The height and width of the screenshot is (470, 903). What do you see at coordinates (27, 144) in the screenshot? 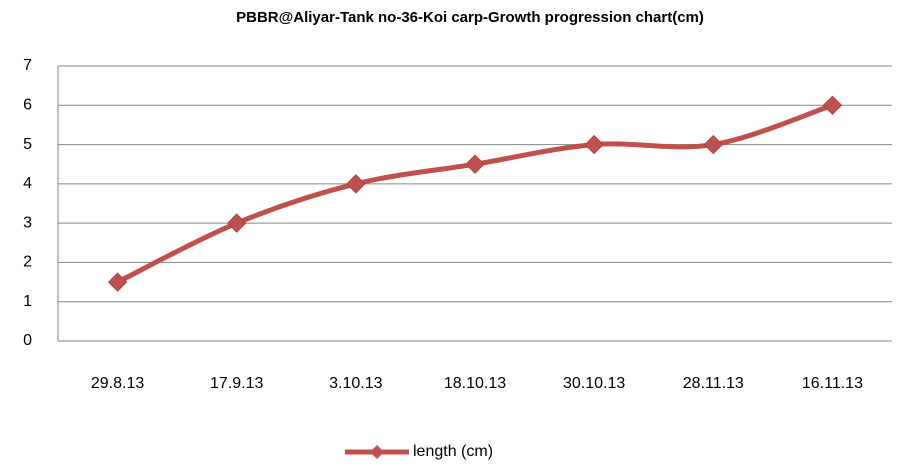
I see `y-tick-label: 5` at bounding box center [27, 144].